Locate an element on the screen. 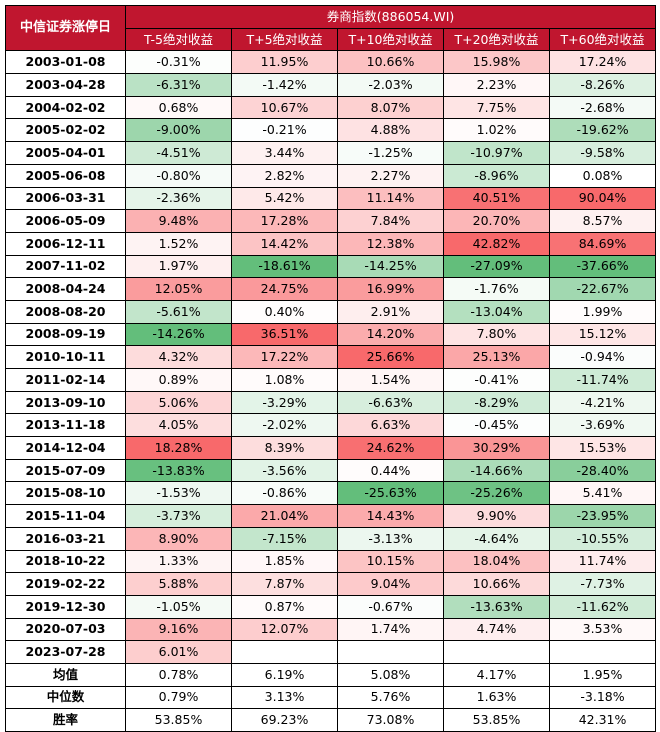  table-row: 2010-10-11 4.32% 17.22% 25.66% 25.13% -0.94% is located at coordinates (331, 357).